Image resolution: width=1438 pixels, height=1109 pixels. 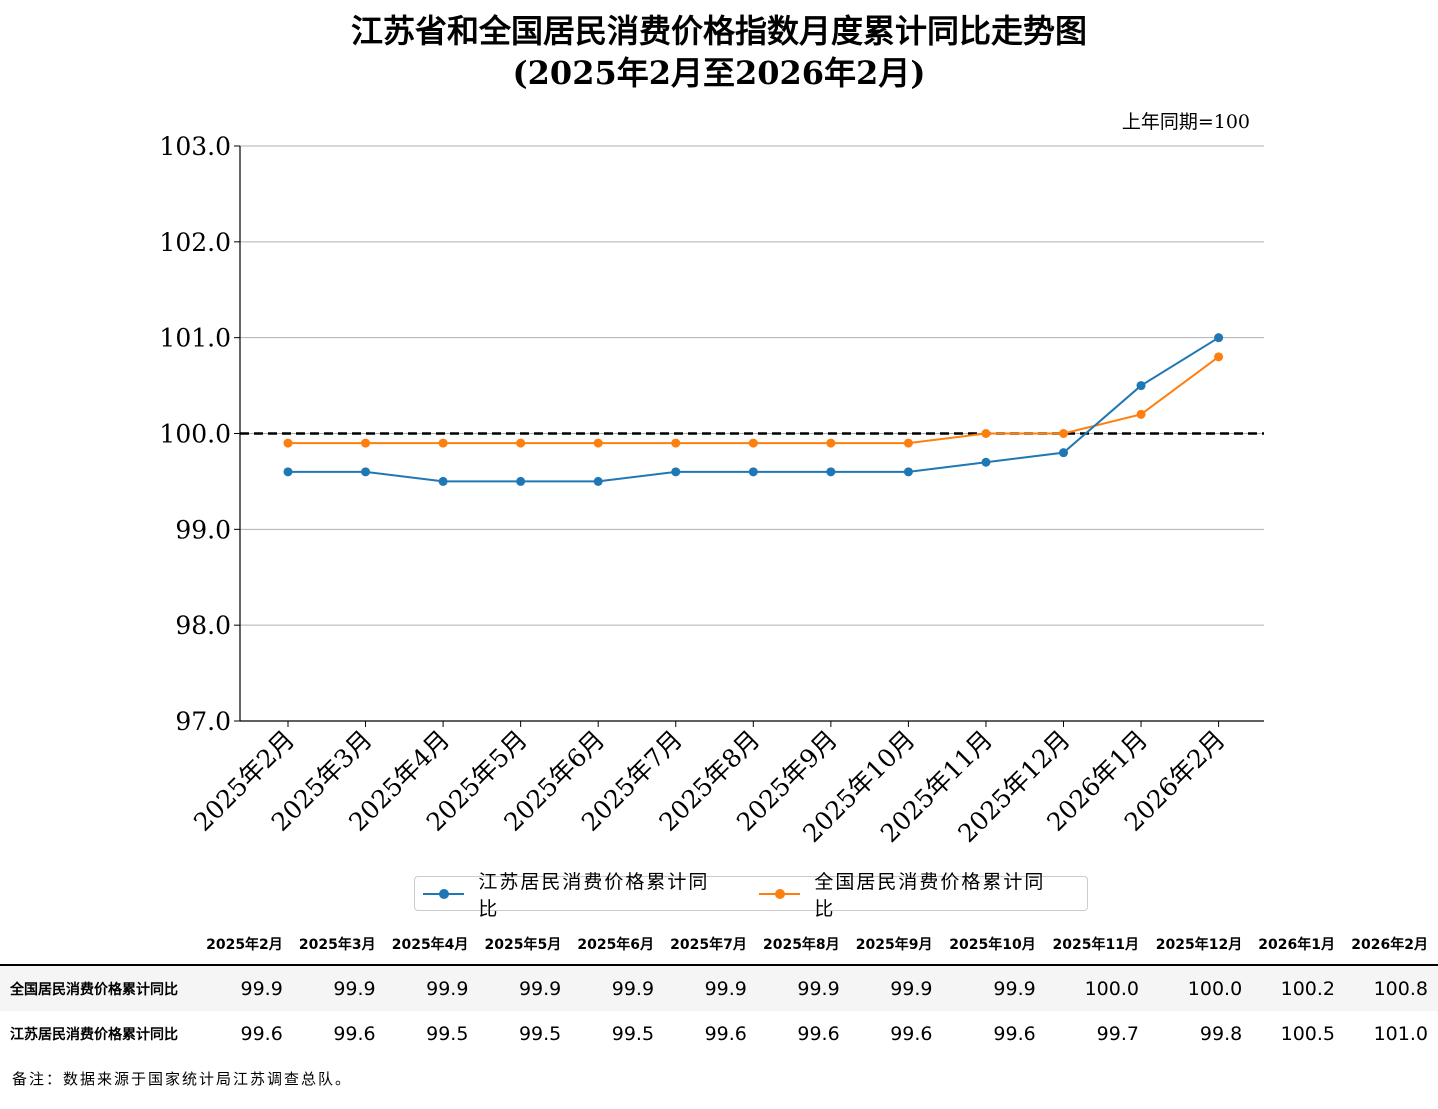 What do you see at coordinates (203, 529) in the screenshot?
I see `y-tick-label: 99.0` at bounding box center [203, 529].